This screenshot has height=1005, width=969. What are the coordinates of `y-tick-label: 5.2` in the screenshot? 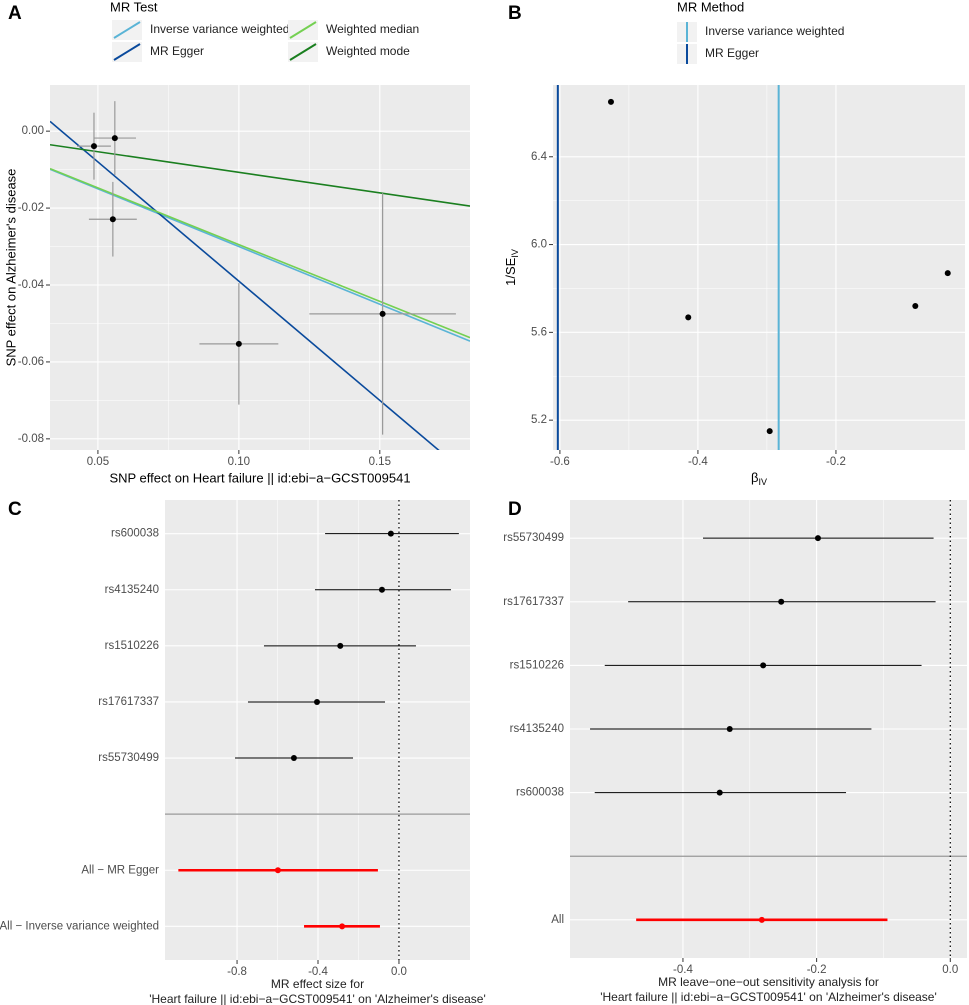 It's located at (539, 420).